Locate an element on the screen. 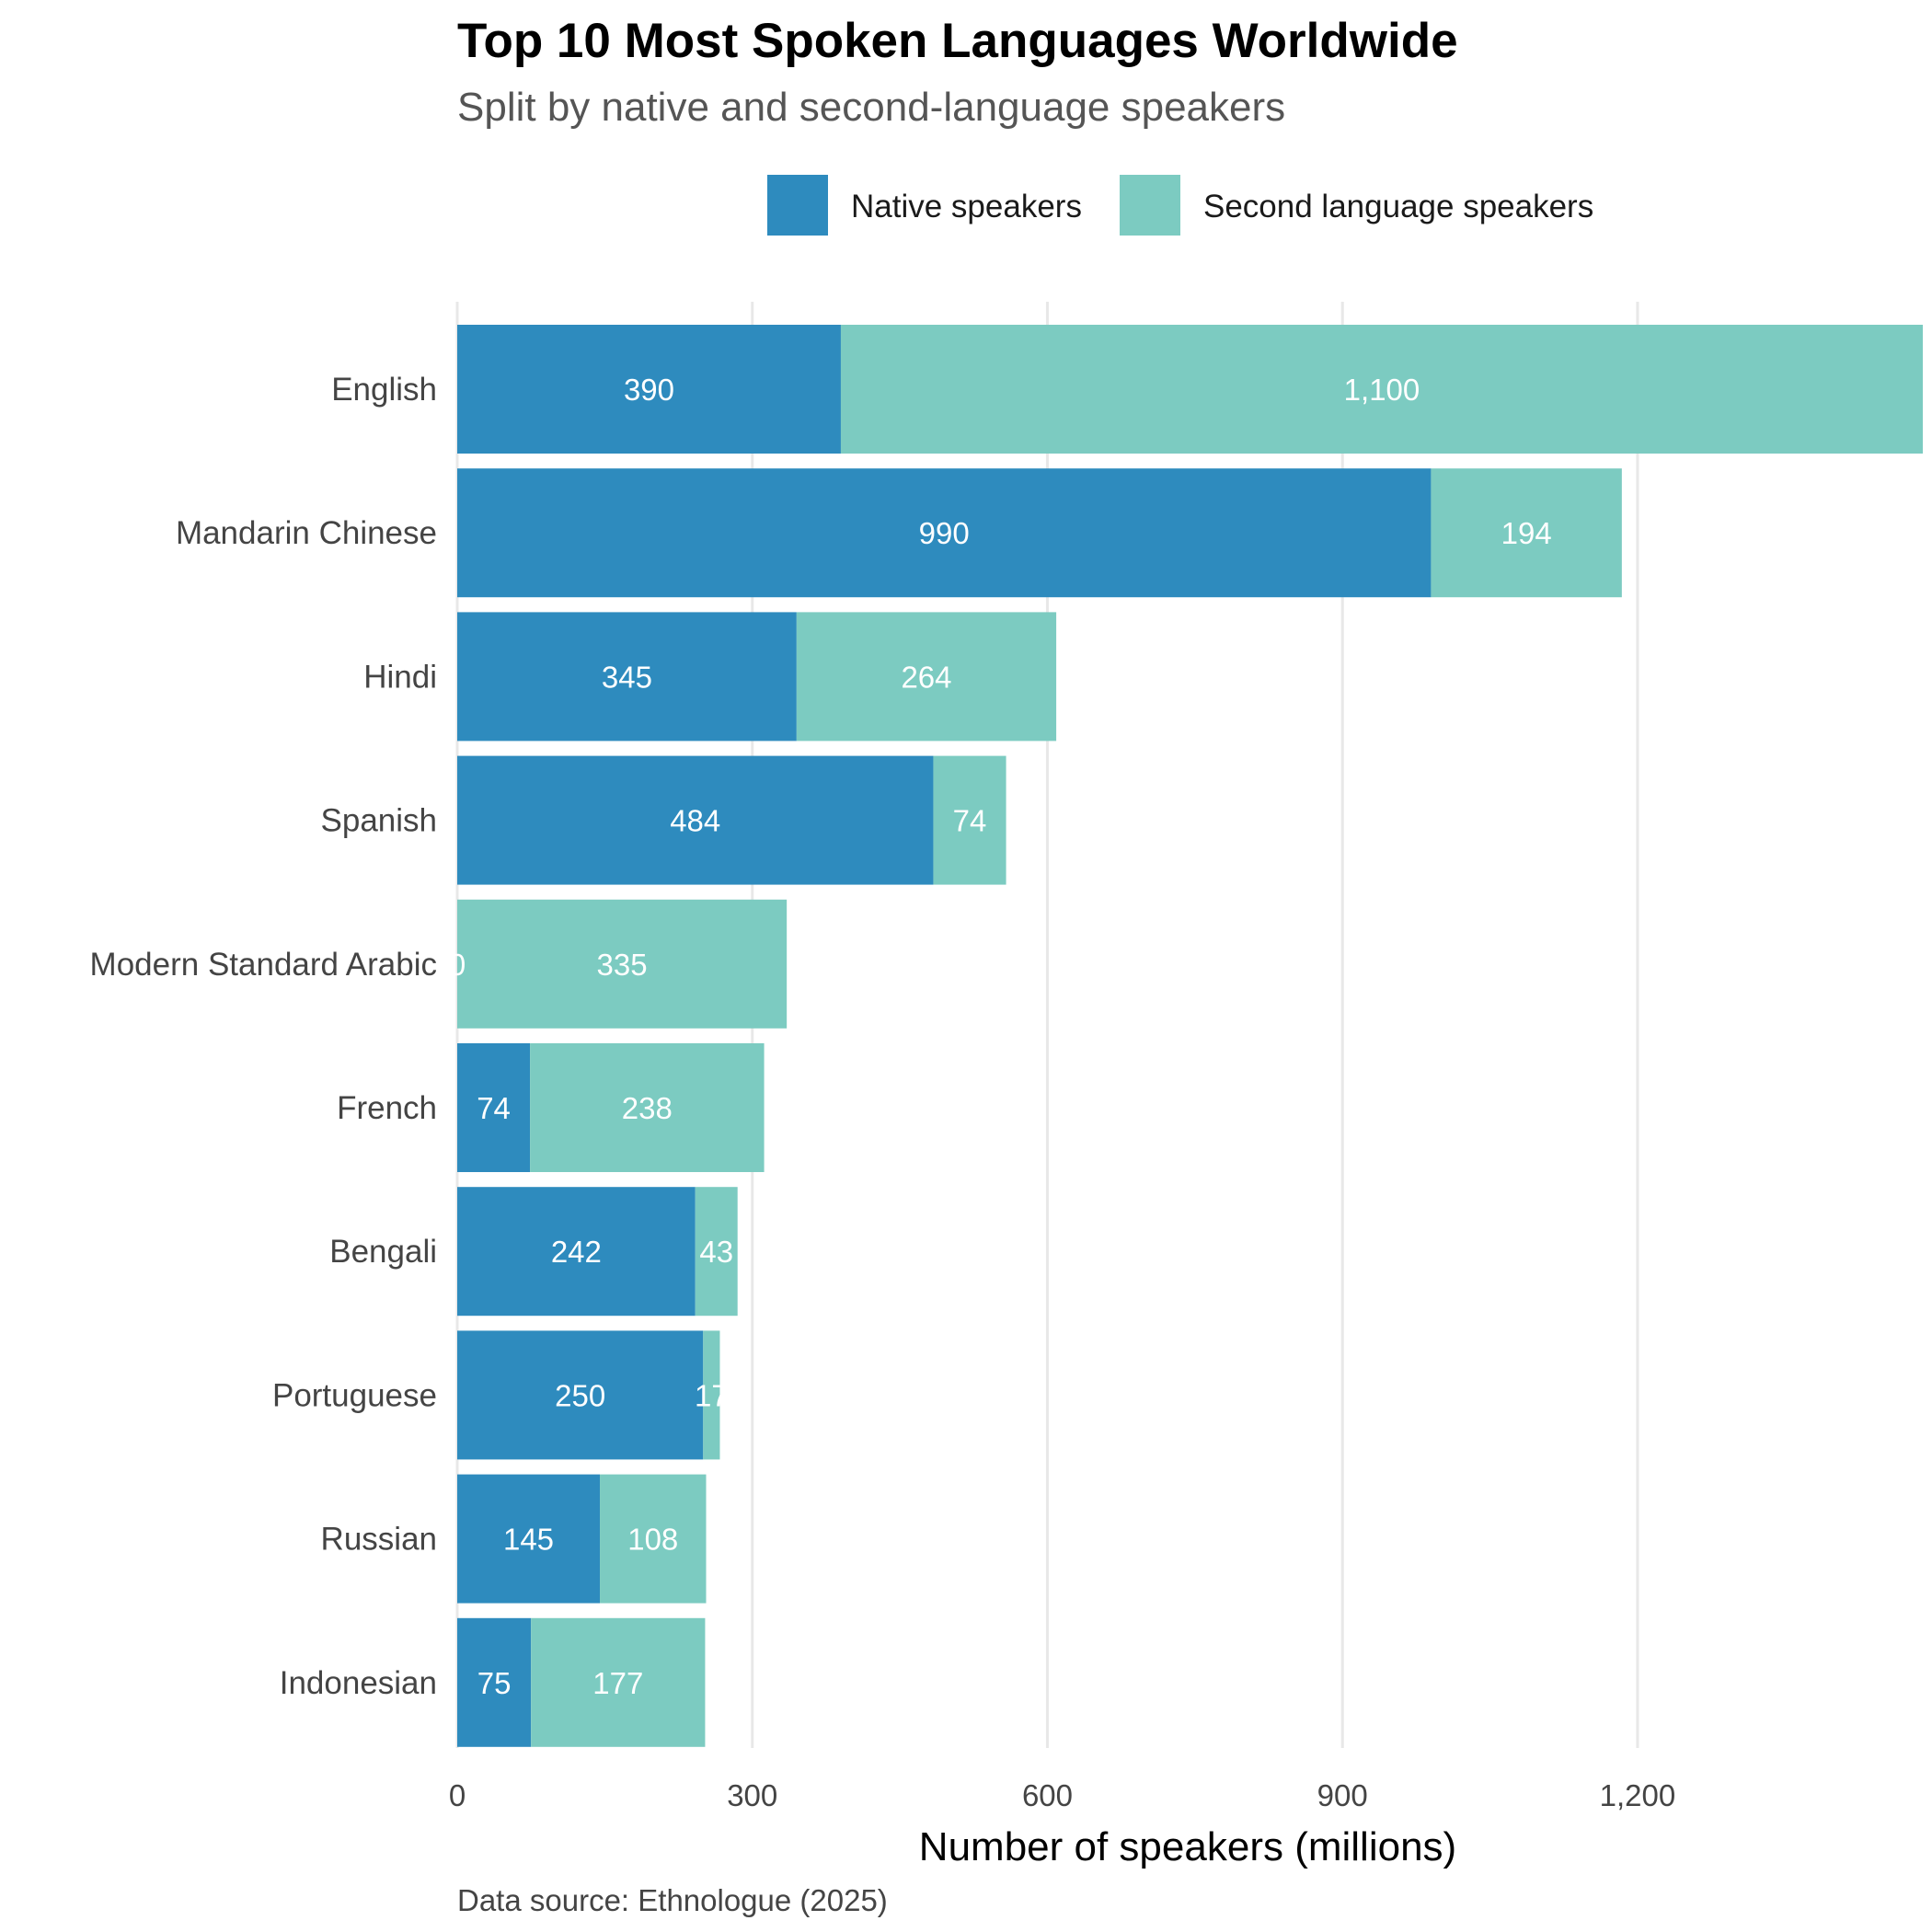 This screenshot has width=1932, height=1932. bar-second-mandarin-chinese is located at coordinates (1526, 533).